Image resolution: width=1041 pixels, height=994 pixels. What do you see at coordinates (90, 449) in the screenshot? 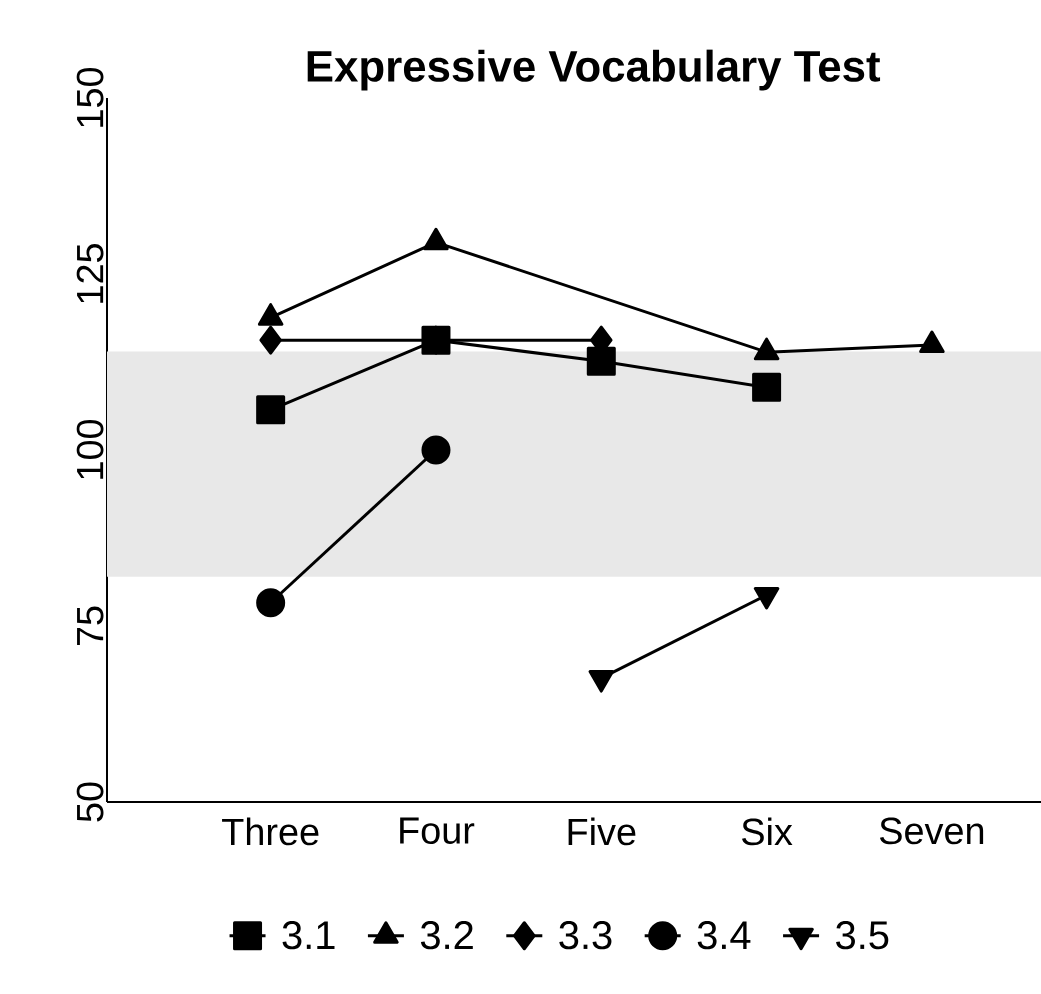
I see `y-tick-label: 100` at bounding box center [90, 449].